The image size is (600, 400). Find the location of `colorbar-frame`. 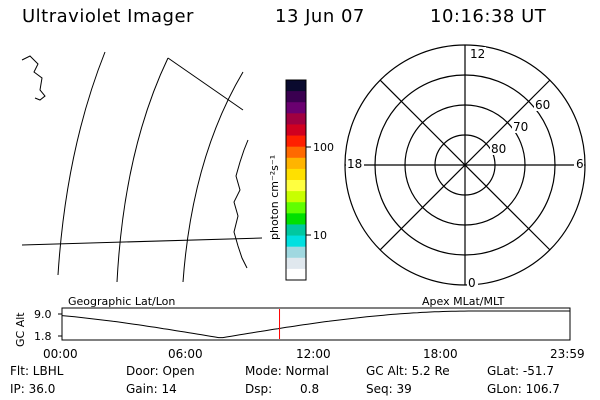

colorbar-frame is located at coordinates (296, 180).